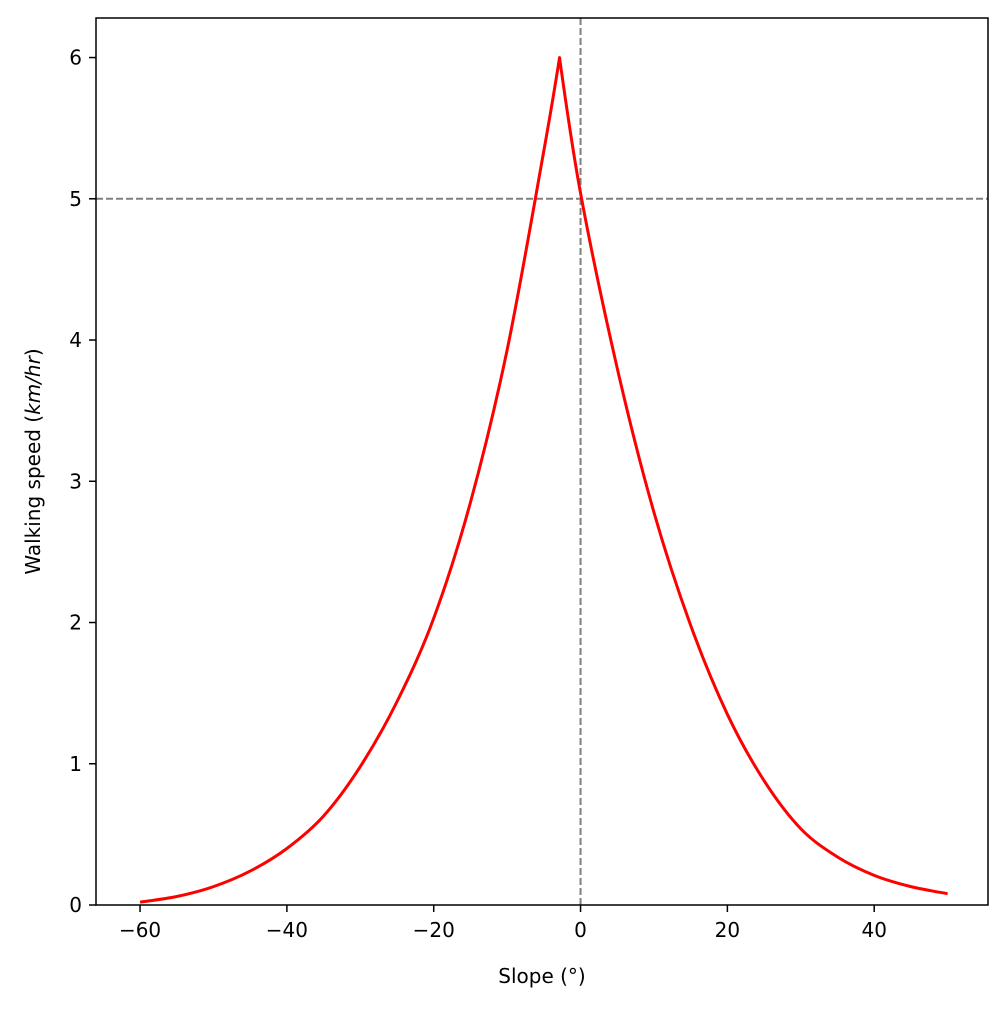 This screenshot has height=1010, width=1007. I want to click on y-axis-label-suffix: ), so click(33, 352).